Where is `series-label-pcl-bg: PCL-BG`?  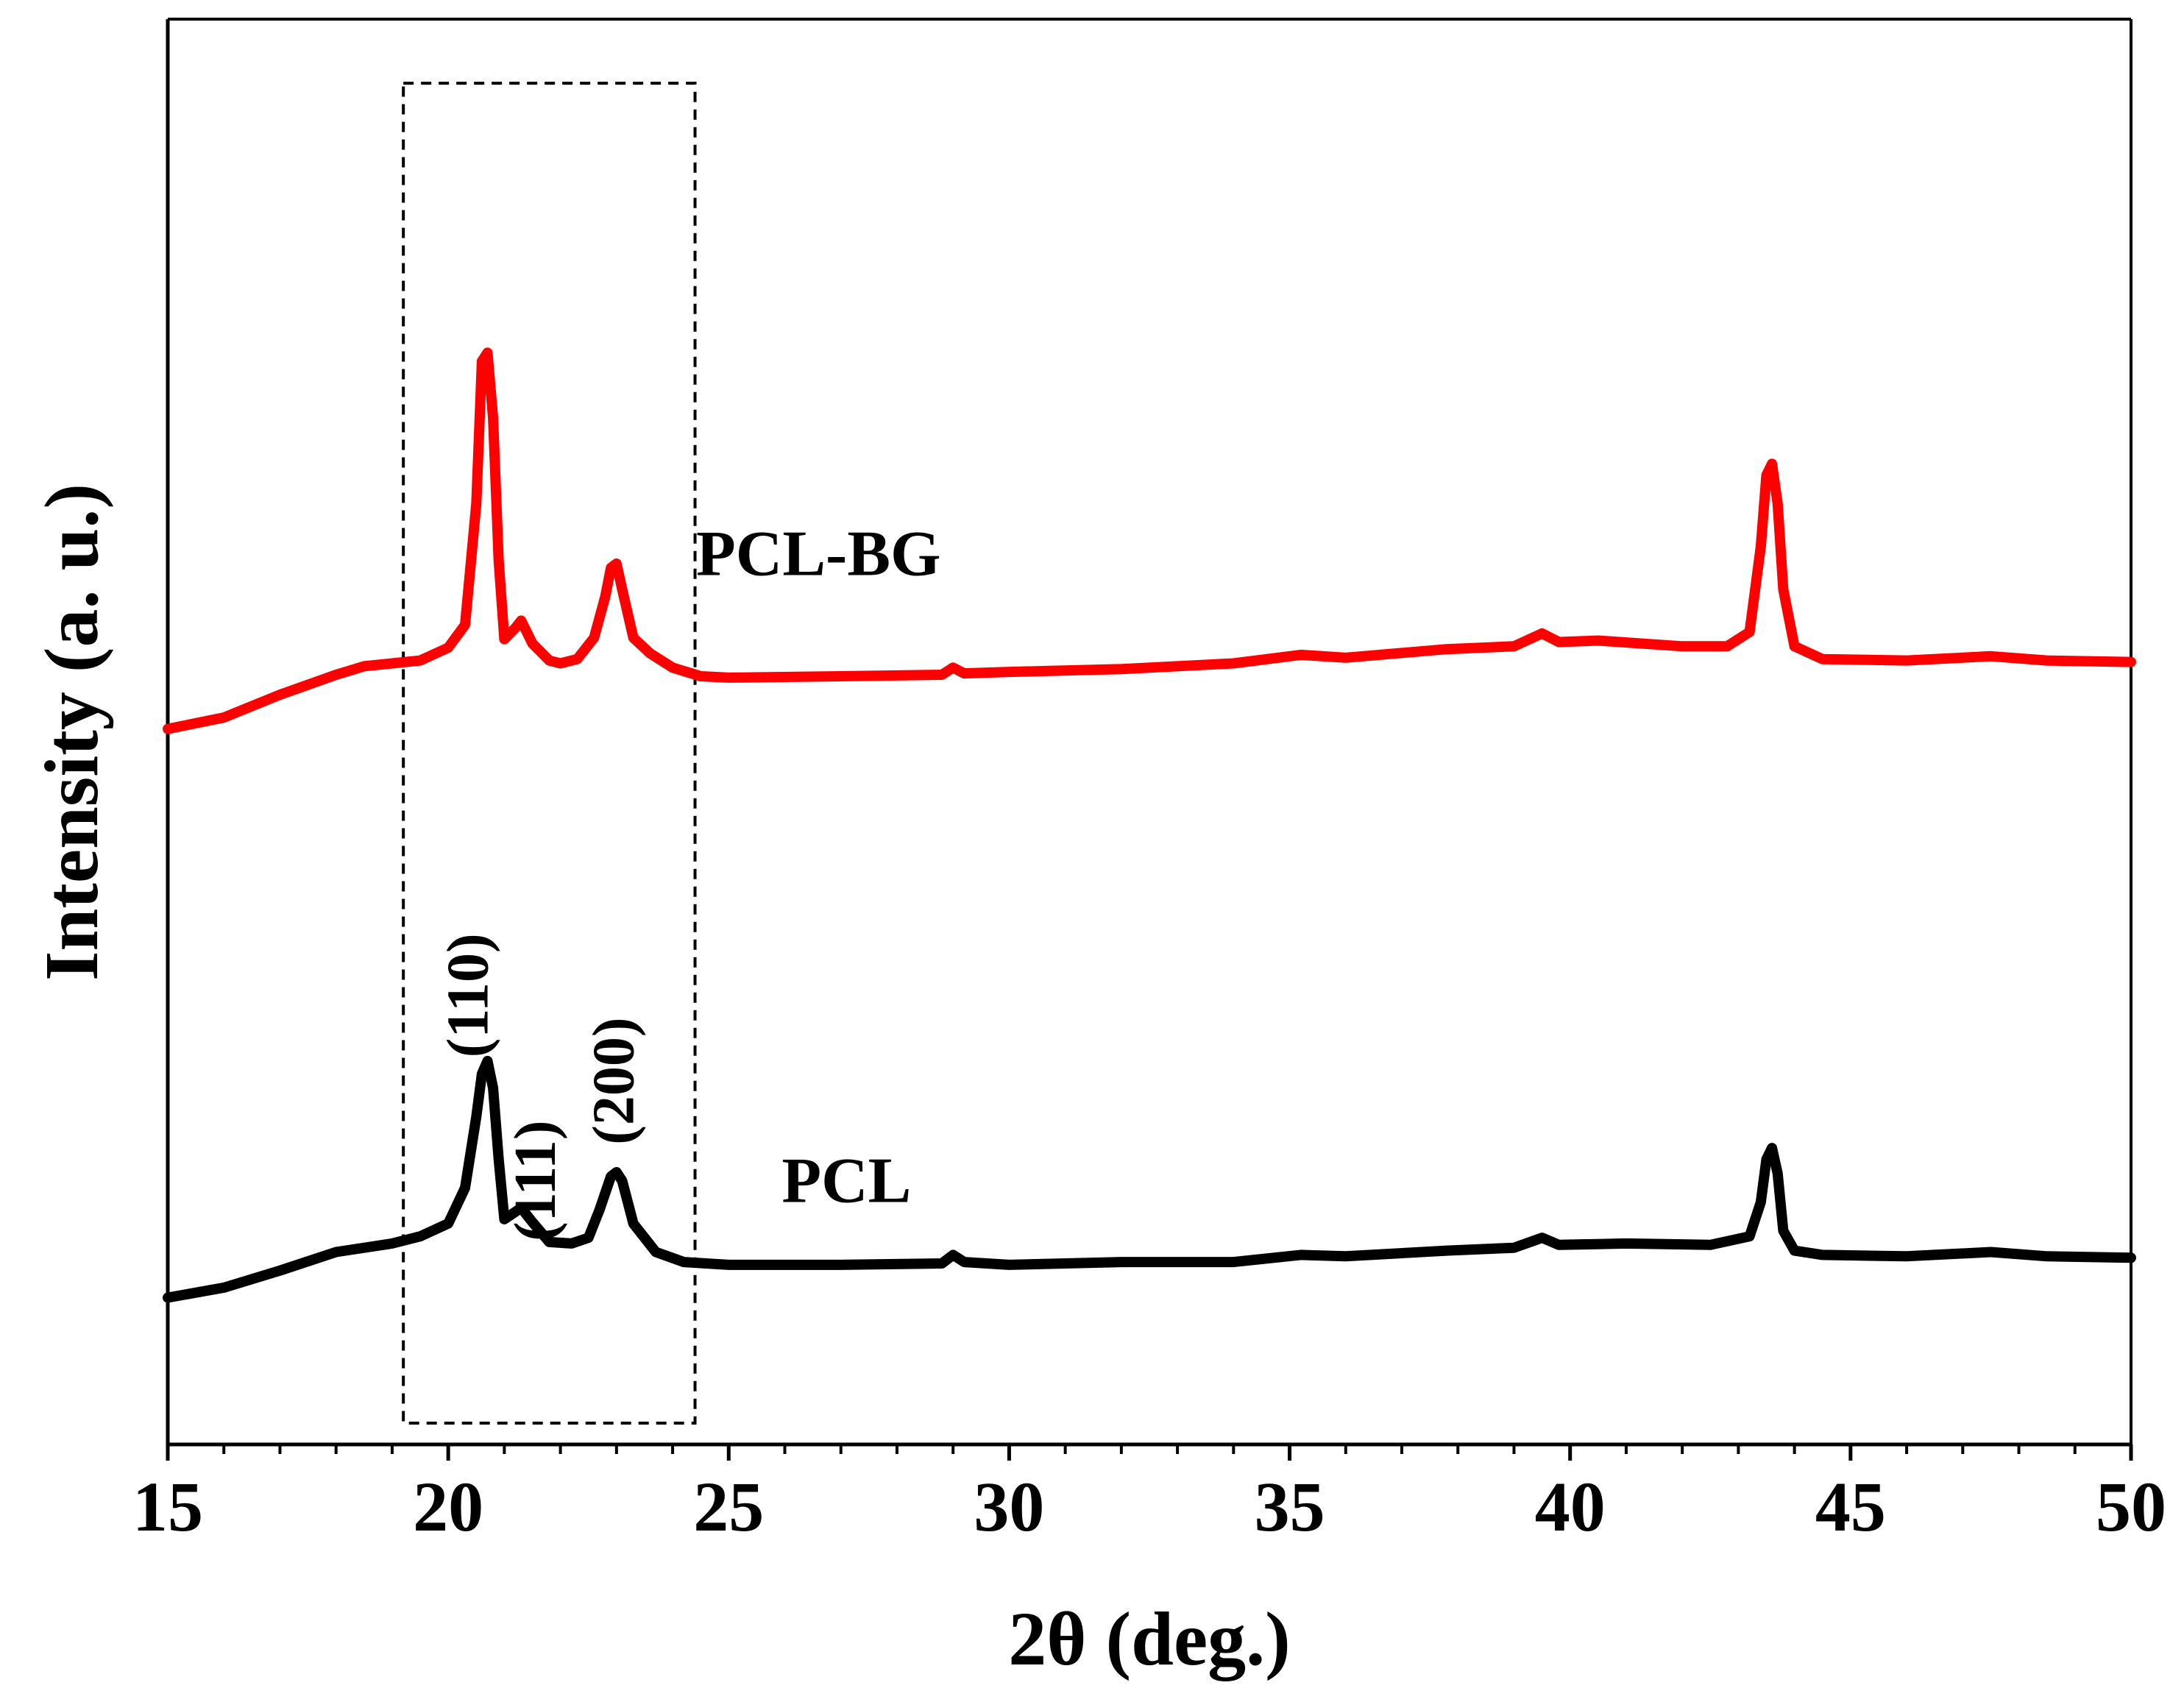
series-label-pcl-bg: PCL-BG is located at coordinates (818, 553).